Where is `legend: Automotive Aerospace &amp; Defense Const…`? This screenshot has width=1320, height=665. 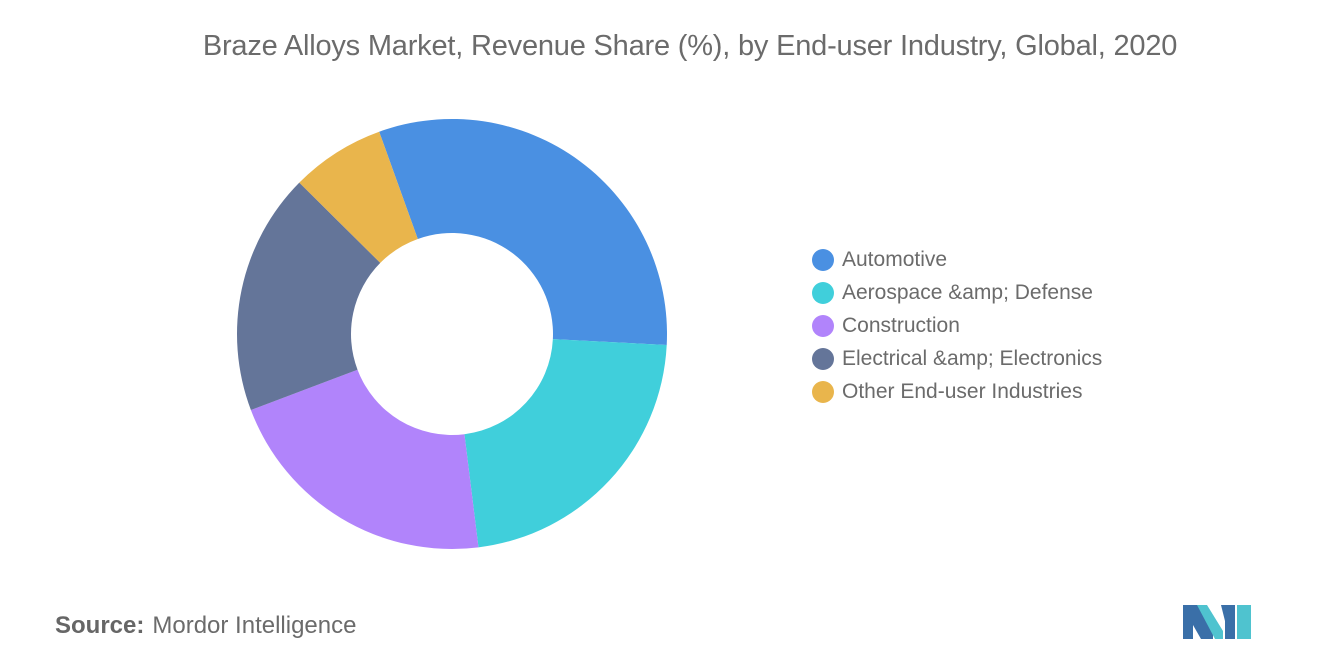 legend: Automotive Aerospace &amp; Defense Const… is located at coordinates (957, 326).